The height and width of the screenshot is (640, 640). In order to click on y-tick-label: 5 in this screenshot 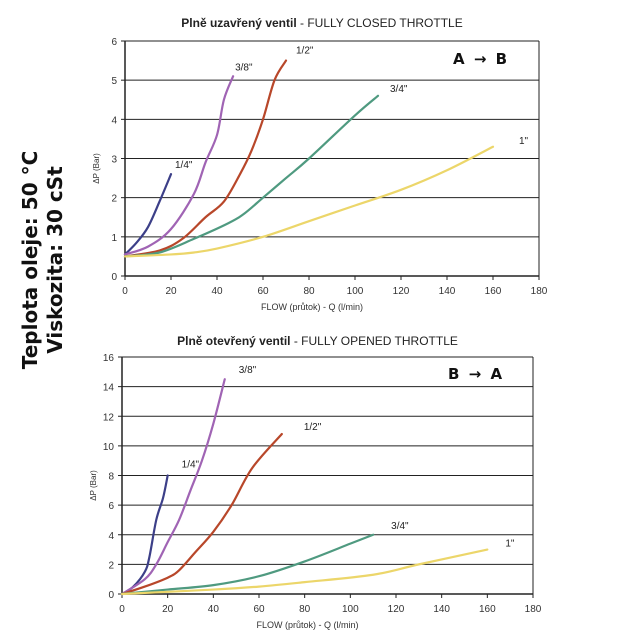, I will do `click(114, 81)`.